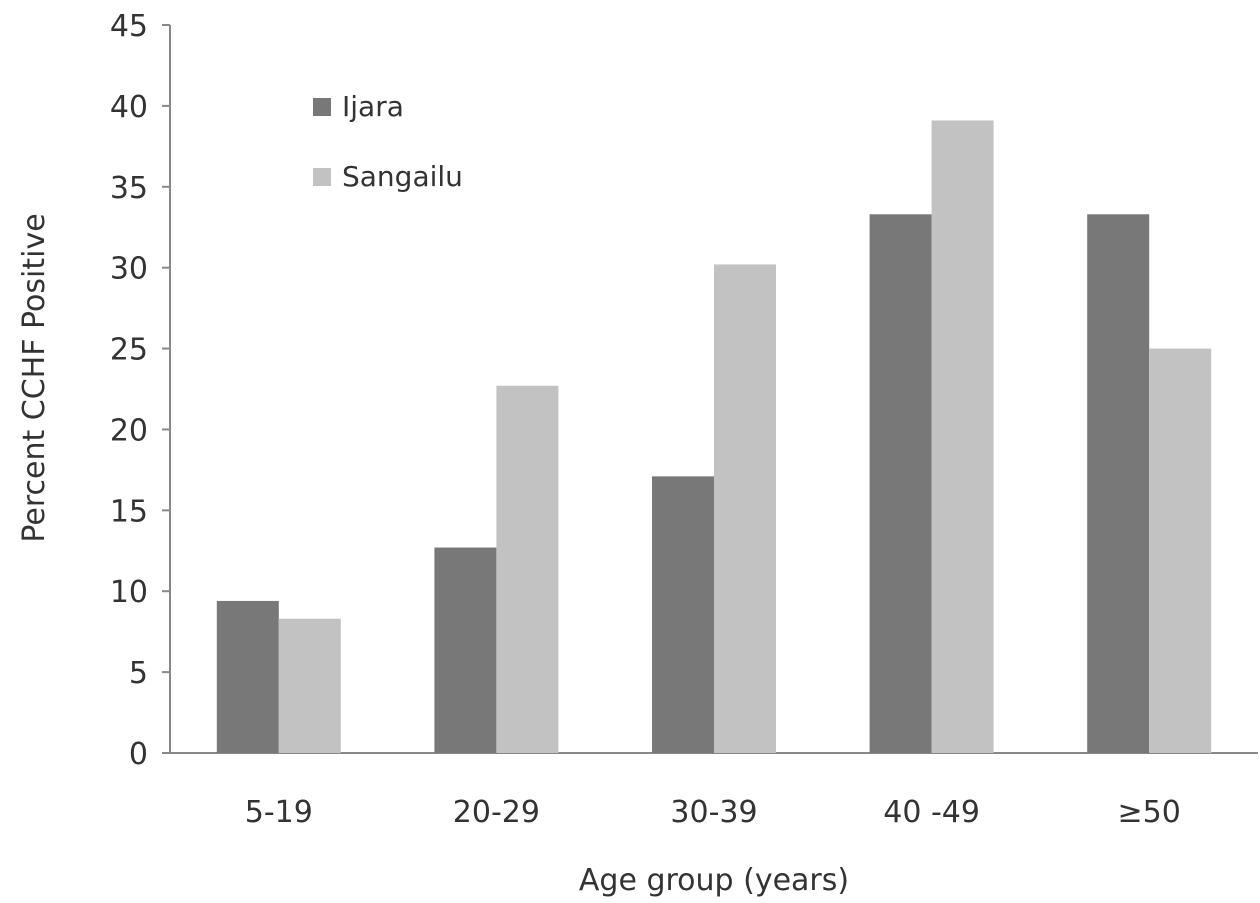 The width and height of the screenshot is (1260, 903). I want to click on y-ticks: 0 5 10 15 20 25 30 35 40 45, so click(140, 390).